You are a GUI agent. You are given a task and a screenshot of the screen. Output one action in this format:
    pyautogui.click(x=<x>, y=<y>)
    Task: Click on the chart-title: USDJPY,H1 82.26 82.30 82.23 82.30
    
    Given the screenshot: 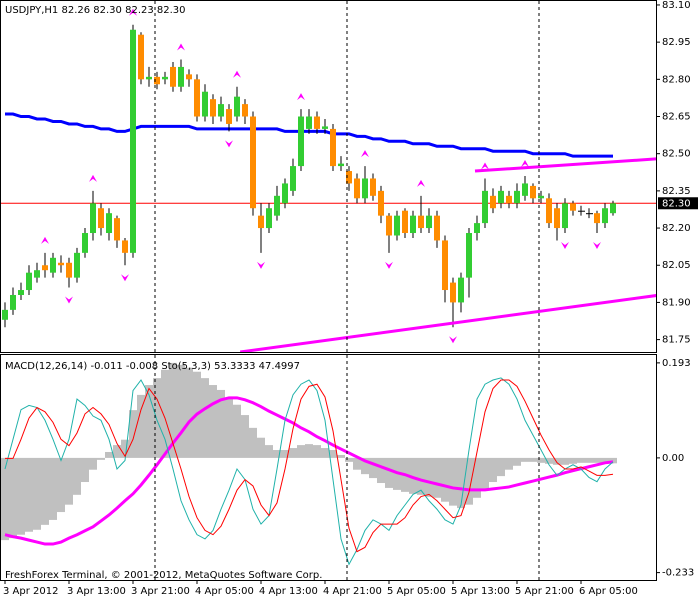 What is the action you would take?
    pyautogui.click(x=95, y=10)
    